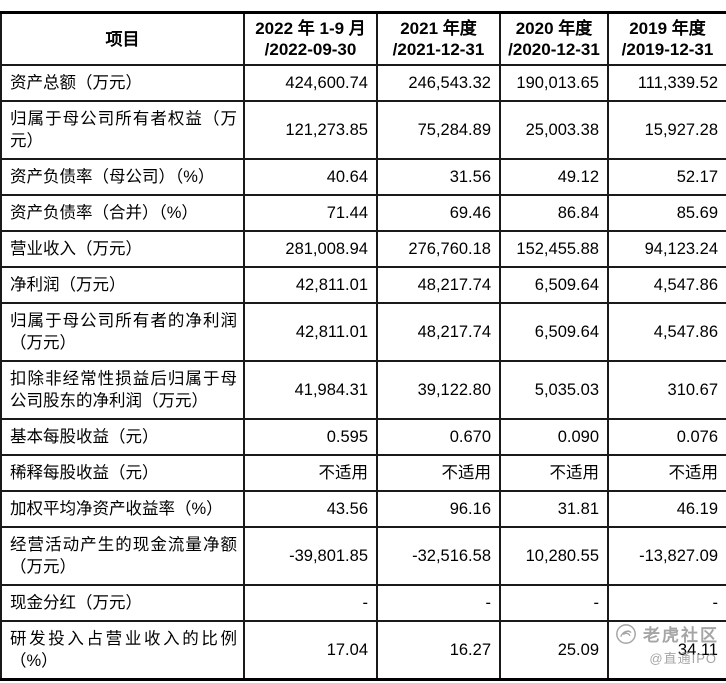  Describe the element at coordinates (438, 28) in the screenshot. I see `column-header-period: 2021 年度` at that location.